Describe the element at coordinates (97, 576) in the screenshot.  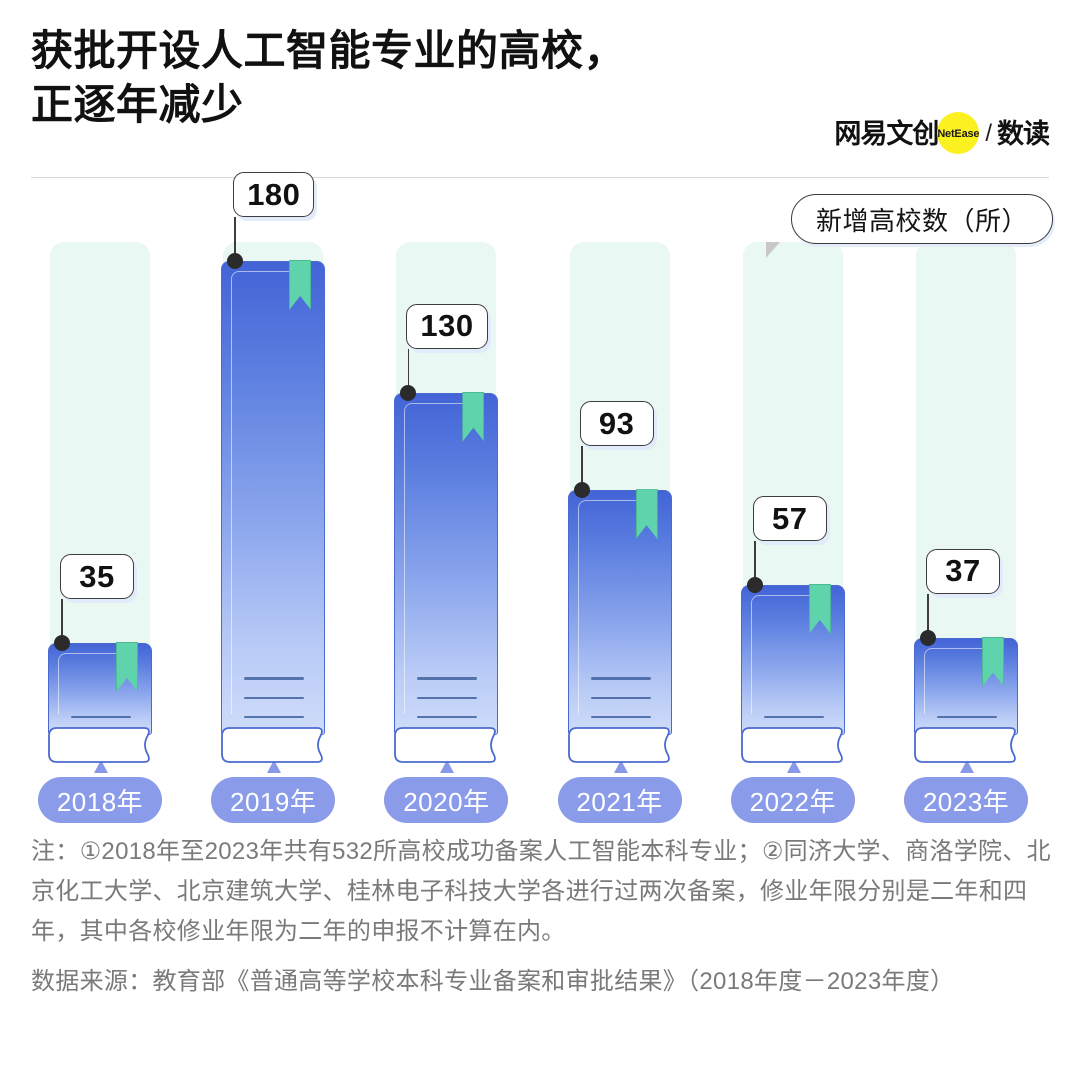
I see `value-label: 35` at that location.